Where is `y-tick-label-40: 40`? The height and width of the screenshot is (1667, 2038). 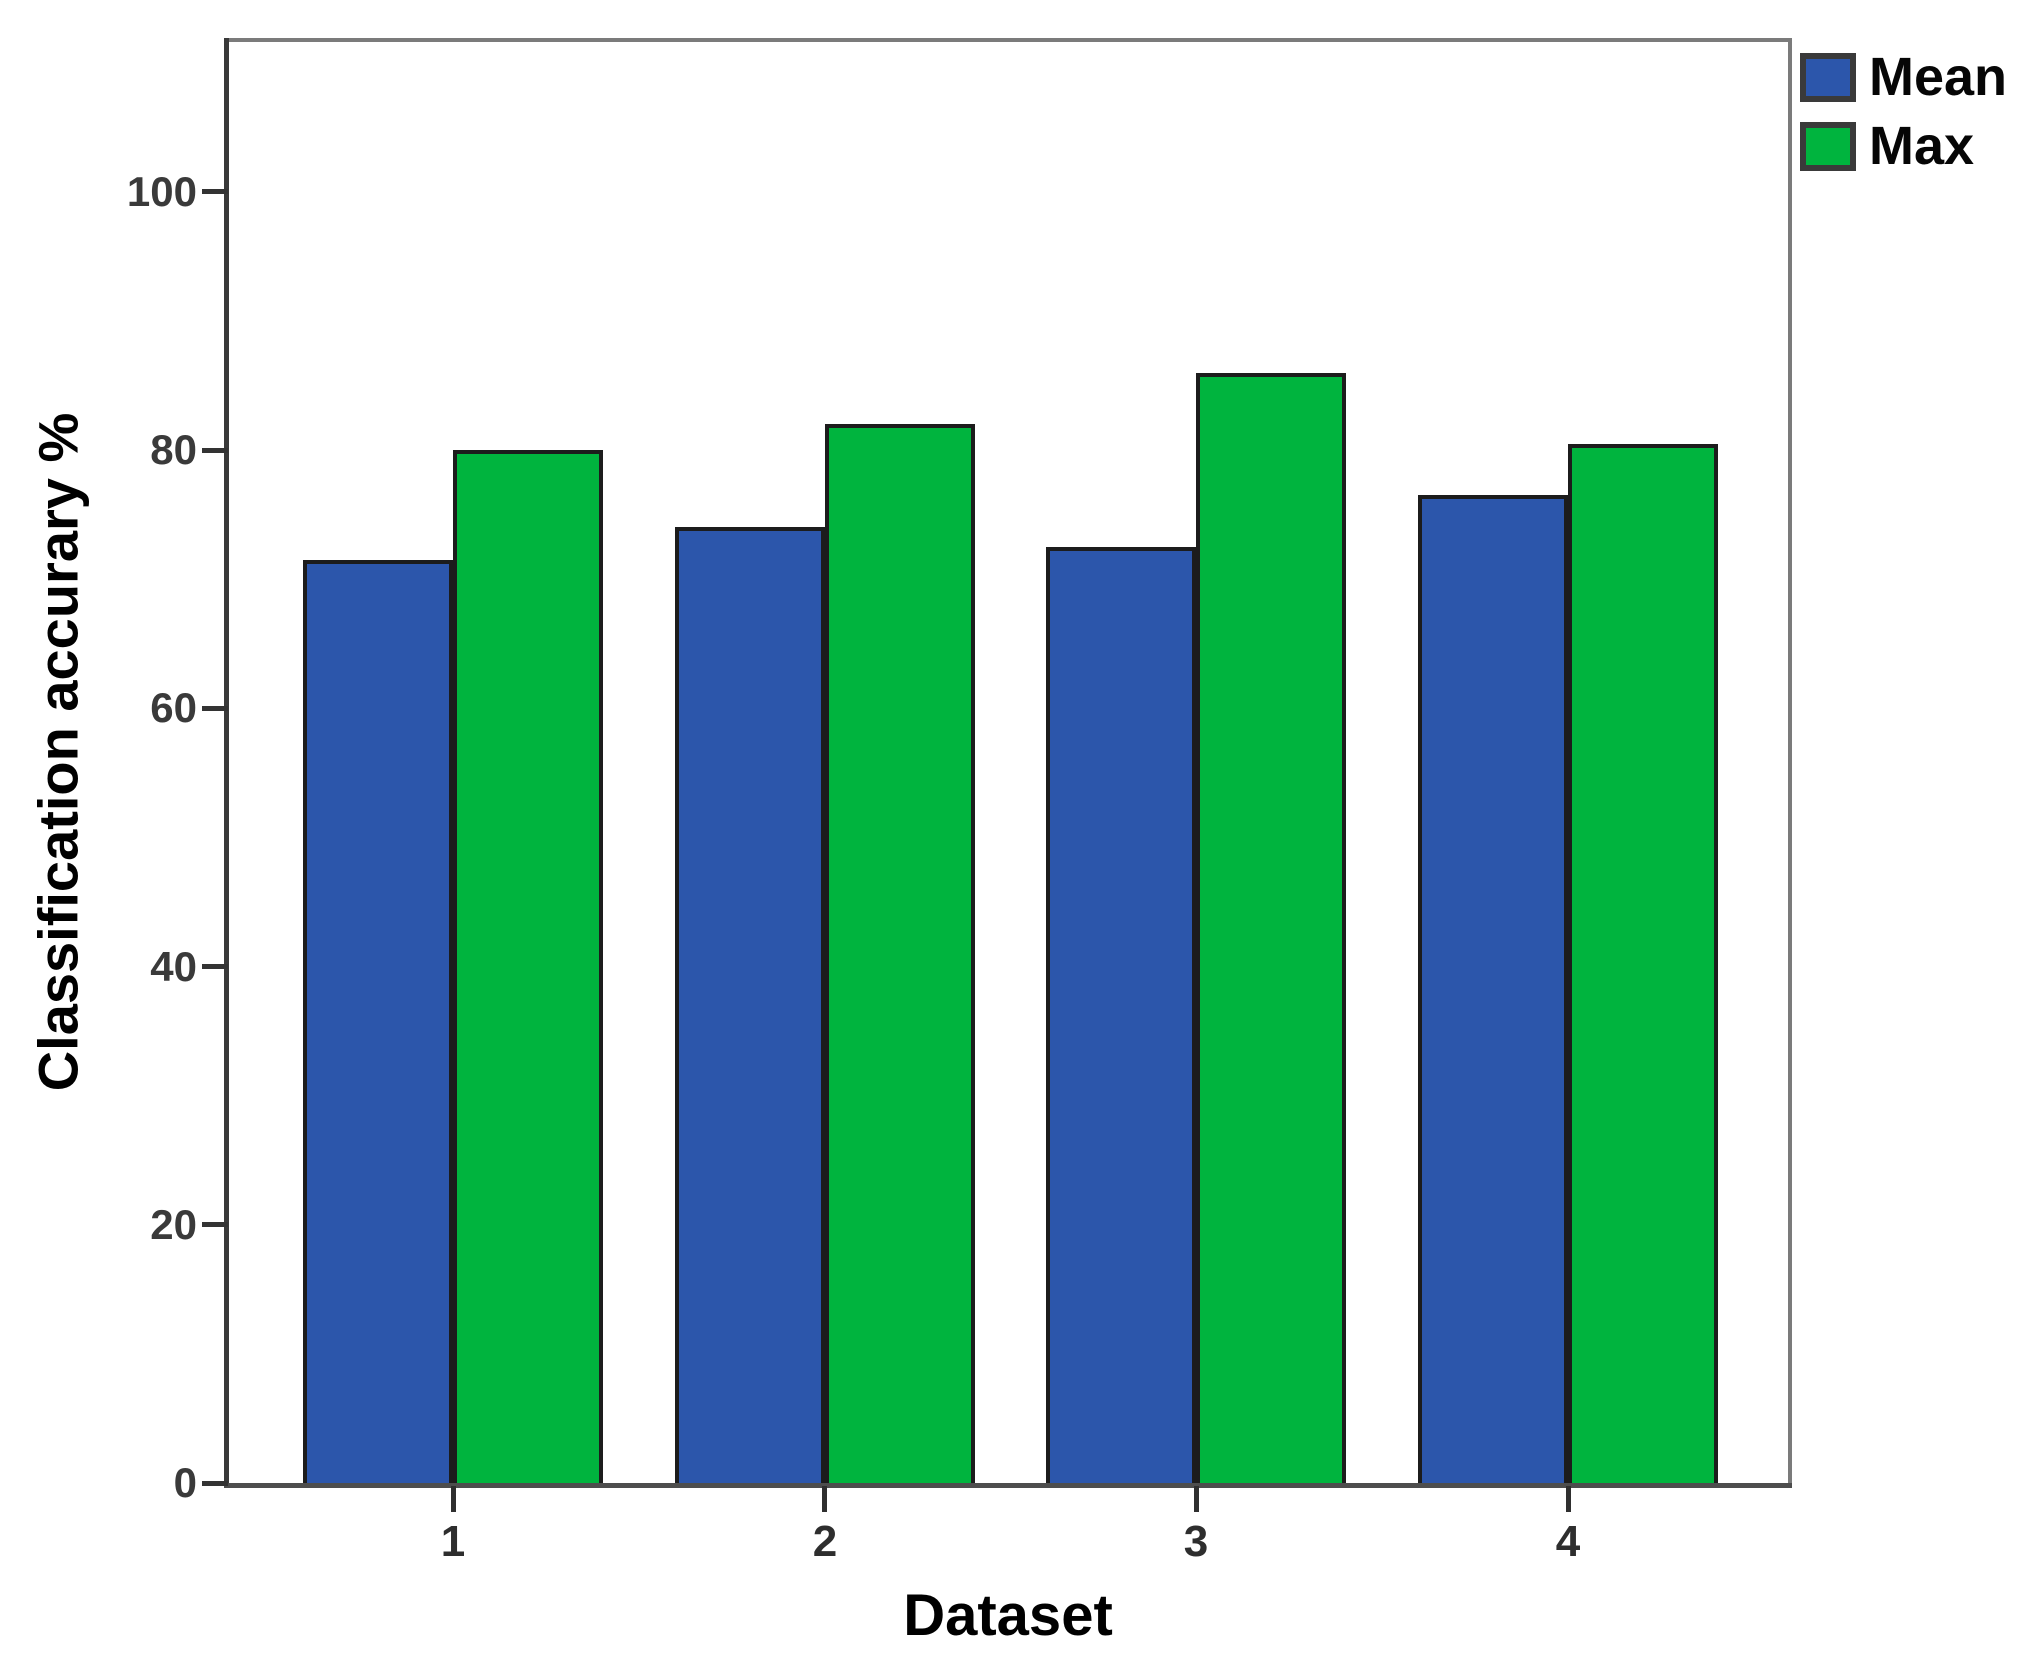 y-tick-label-40: 40 is located at coordinates (173, 966).